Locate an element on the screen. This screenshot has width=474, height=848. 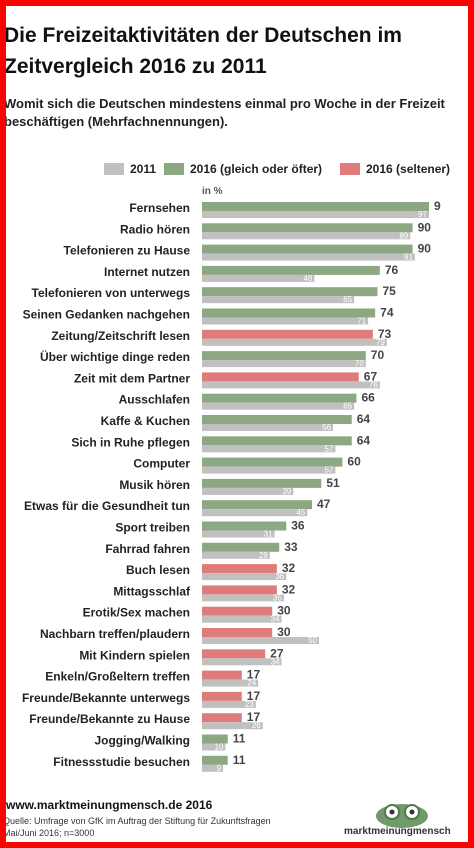
legend-label-2016-less: 2016 (seltener) is located at coordinates (408, 169).